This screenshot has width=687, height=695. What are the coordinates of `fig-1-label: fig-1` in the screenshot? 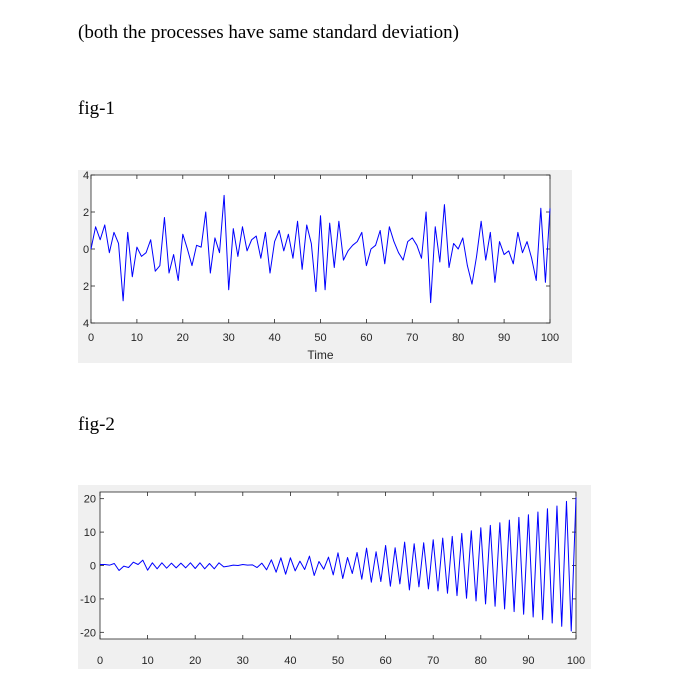 It's located at (96, 108).